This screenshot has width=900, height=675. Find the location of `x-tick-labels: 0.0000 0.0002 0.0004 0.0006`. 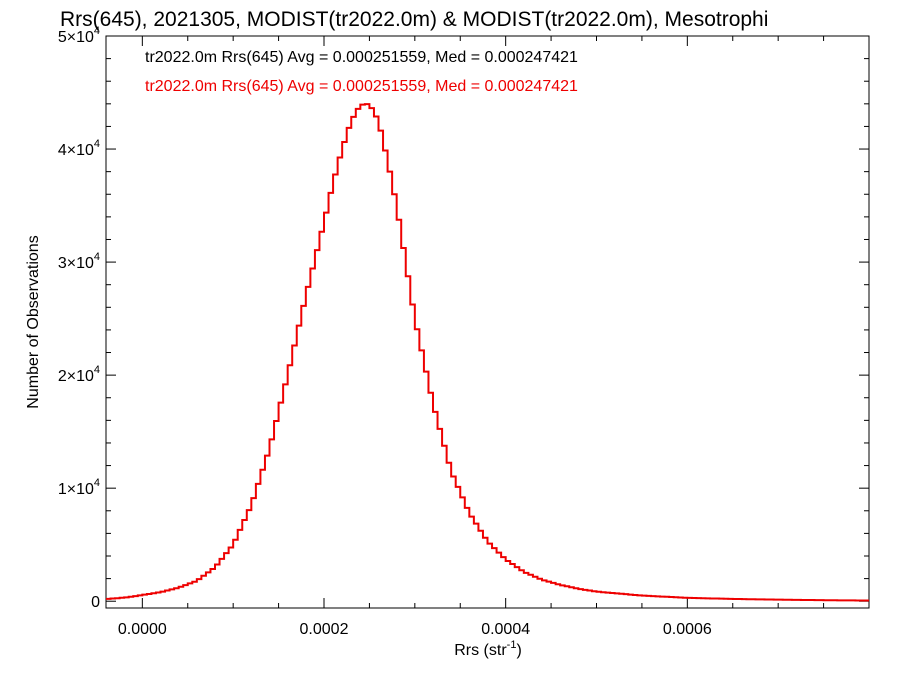

x-tick-labels: 0.0000 0.0002 0.0004 0.0006 is located at coordinates (415, 629).